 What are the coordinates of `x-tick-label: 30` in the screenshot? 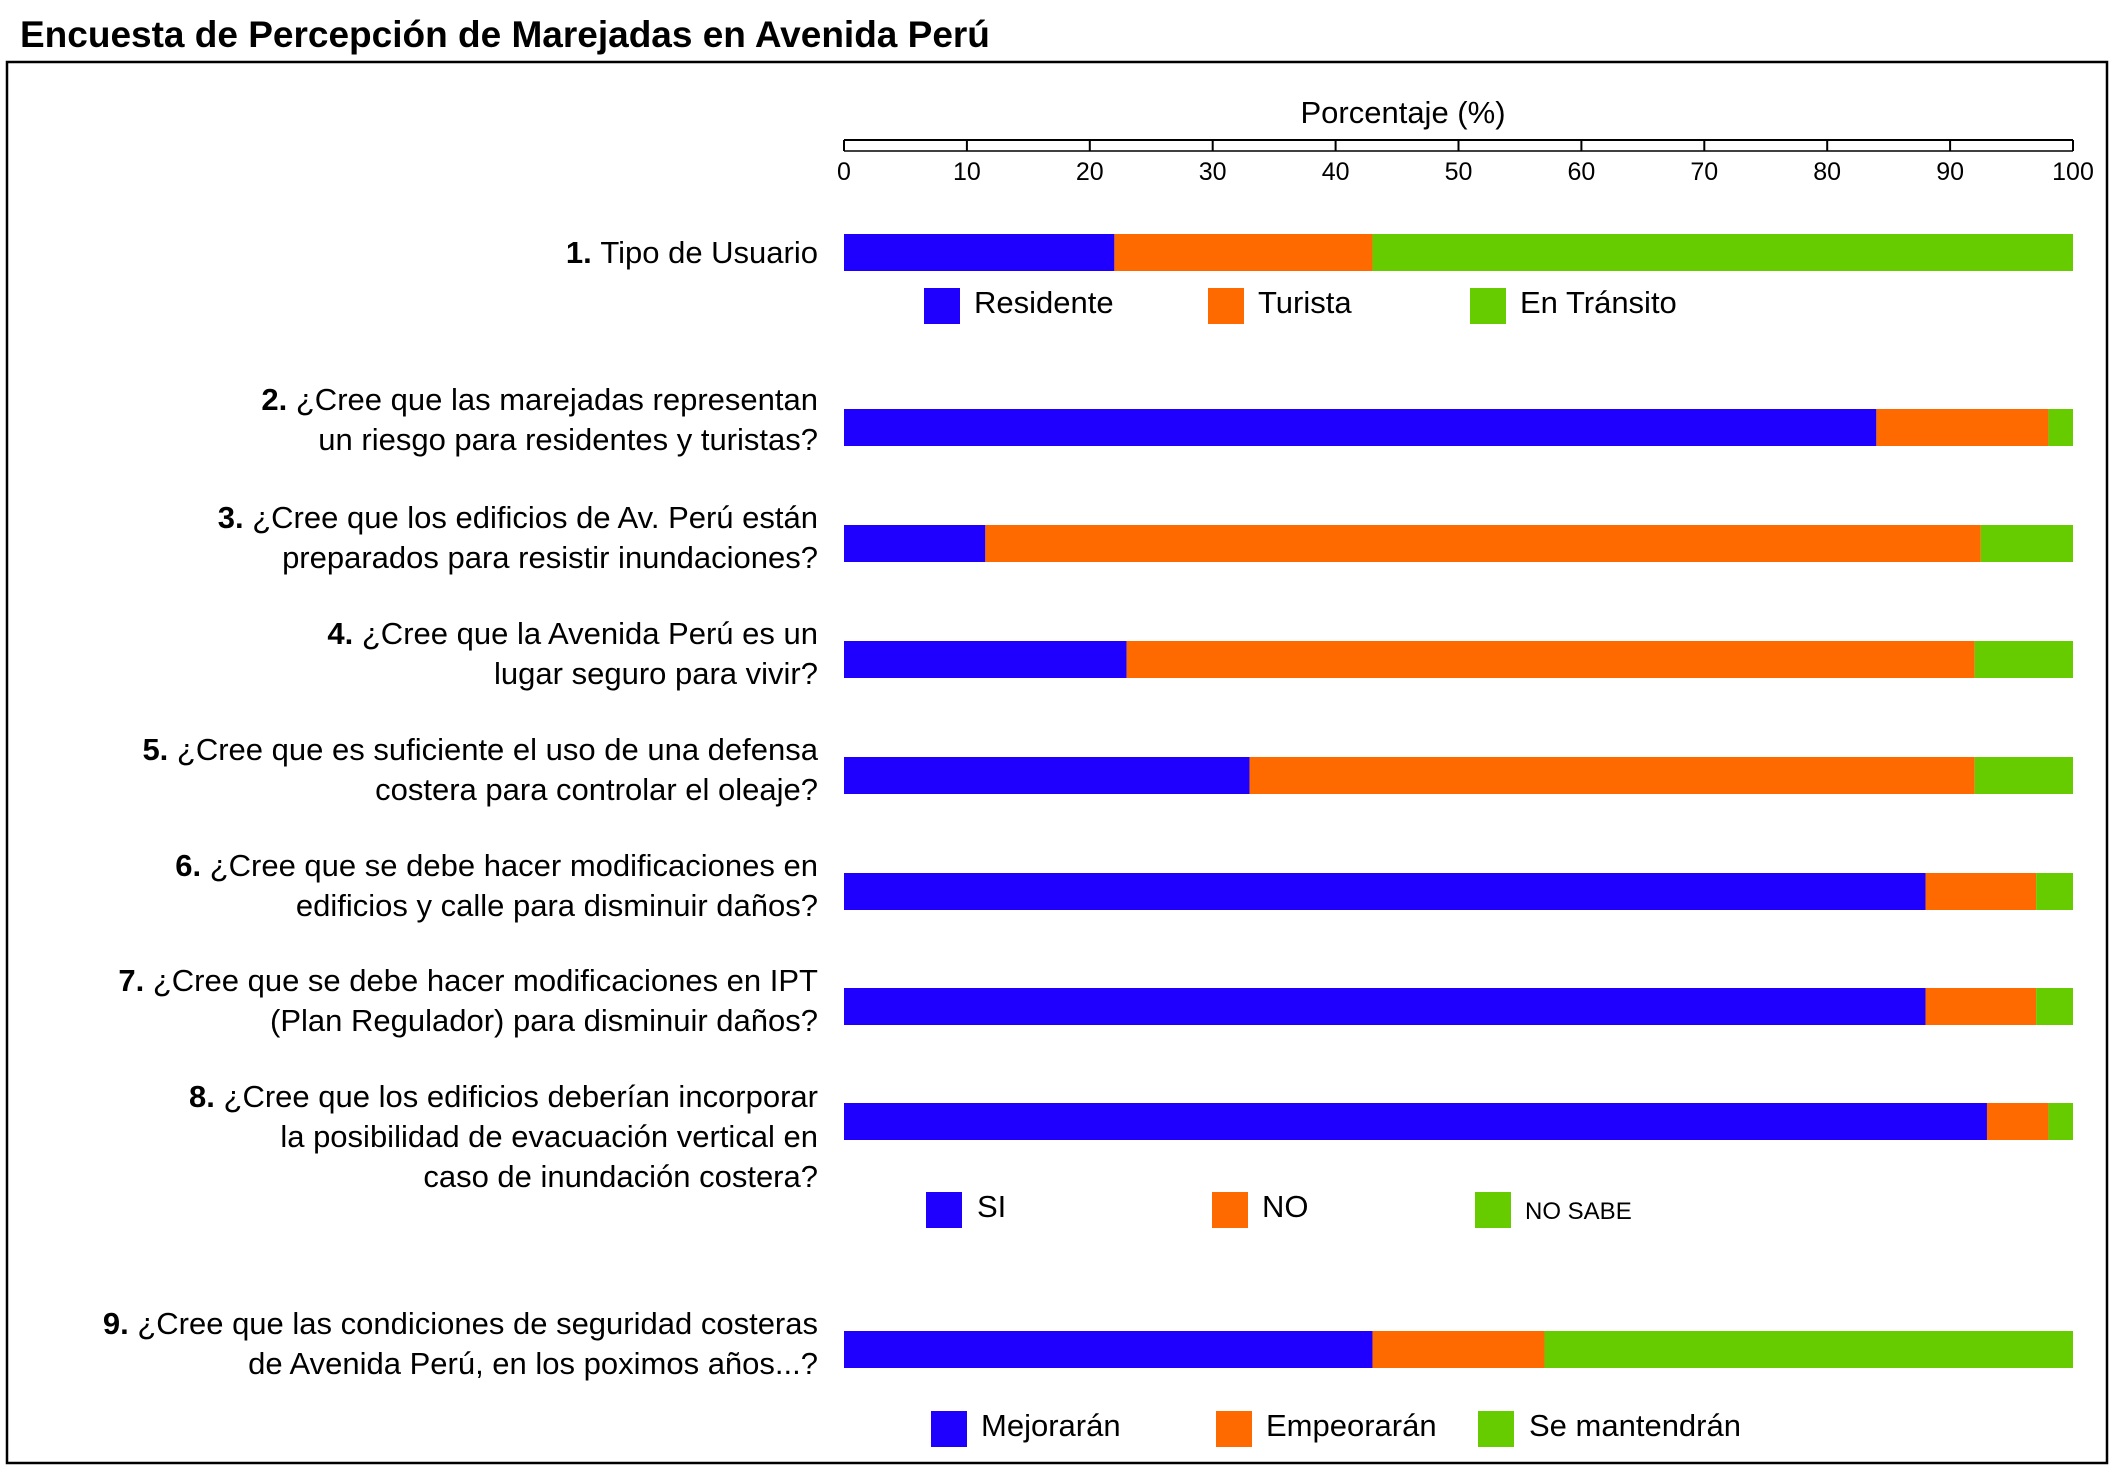 It's located at (1213, 172).